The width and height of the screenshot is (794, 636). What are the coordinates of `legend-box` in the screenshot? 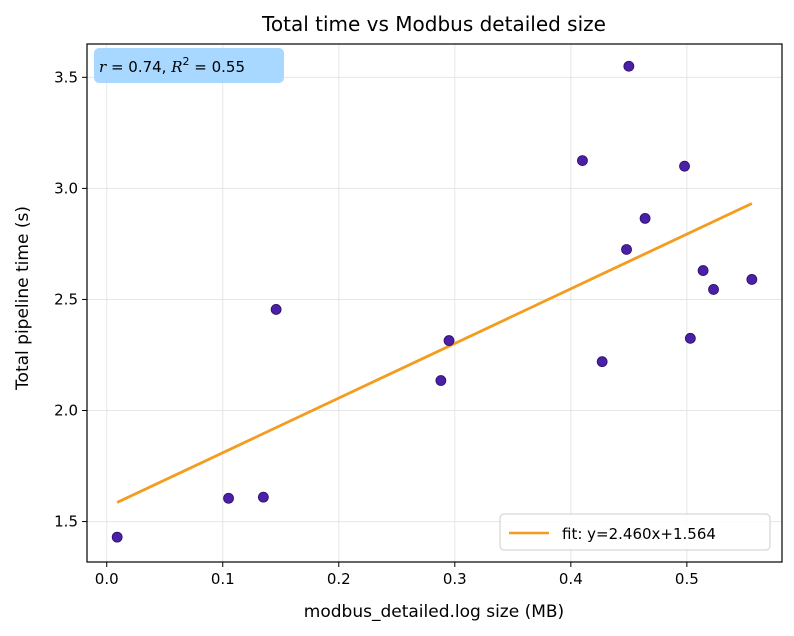 It's located at (635, 532).